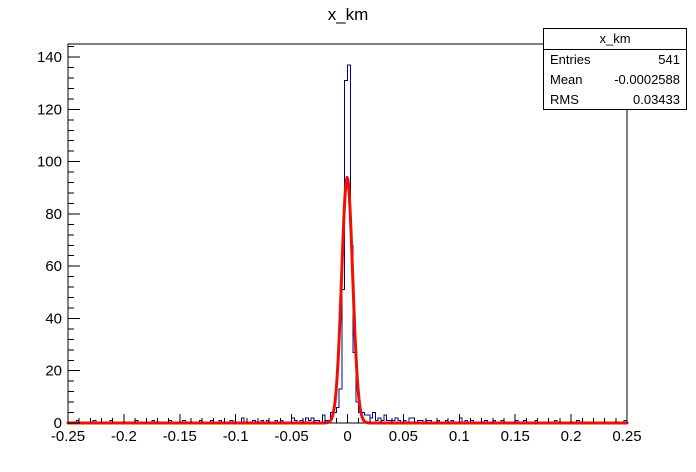  Describe the element at coordinates (626, 436) in the screenshot. I see `x-tick-label: 0.25` at that location.